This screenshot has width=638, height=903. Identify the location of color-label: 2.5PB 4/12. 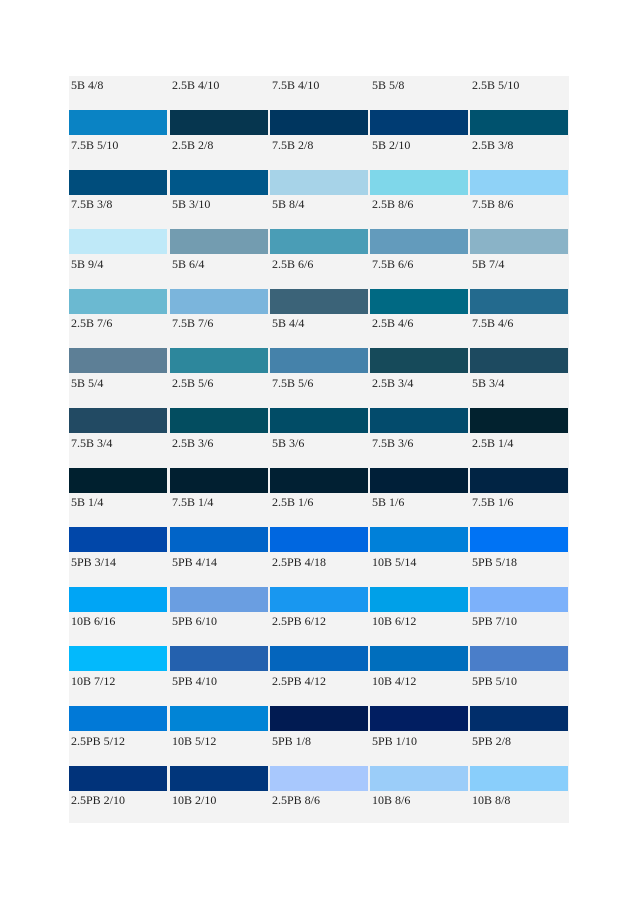
(299, 681).